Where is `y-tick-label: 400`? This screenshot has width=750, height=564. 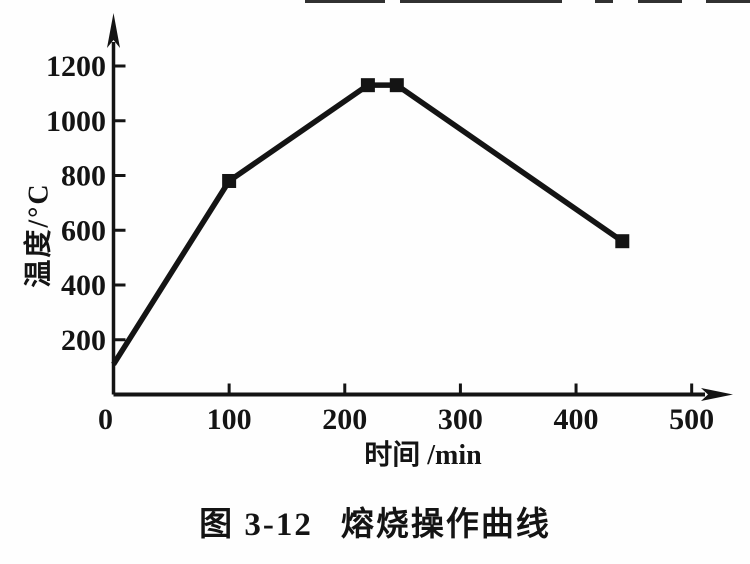 y-tick-label: 400 is located at coordinates (83, 285).